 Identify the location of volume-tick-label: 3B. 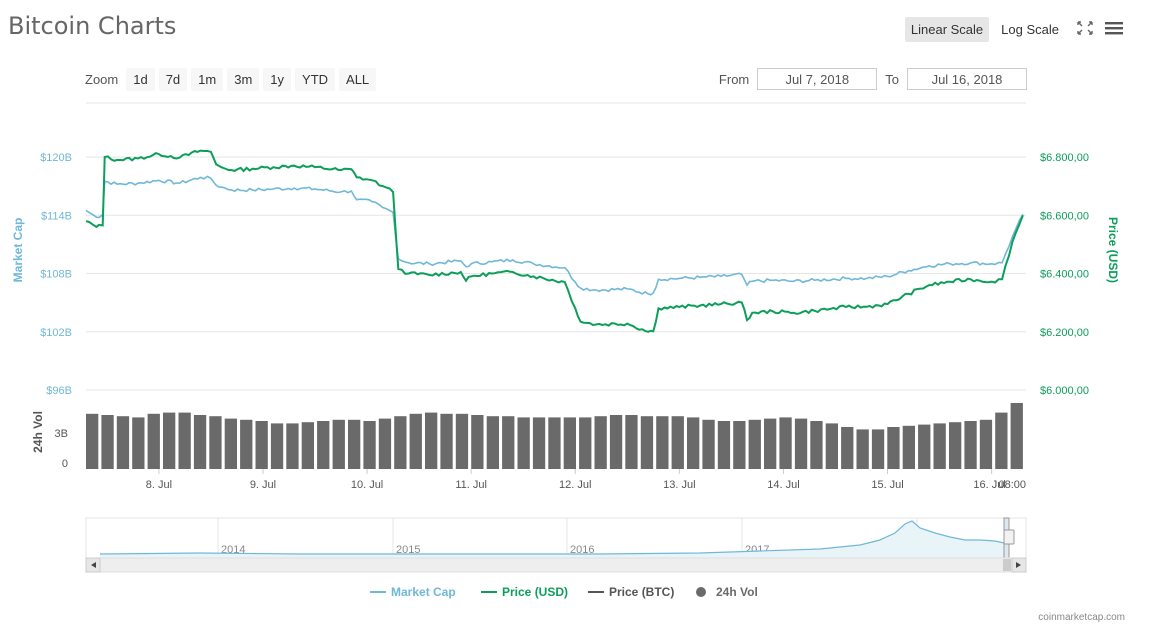
(61, 434).